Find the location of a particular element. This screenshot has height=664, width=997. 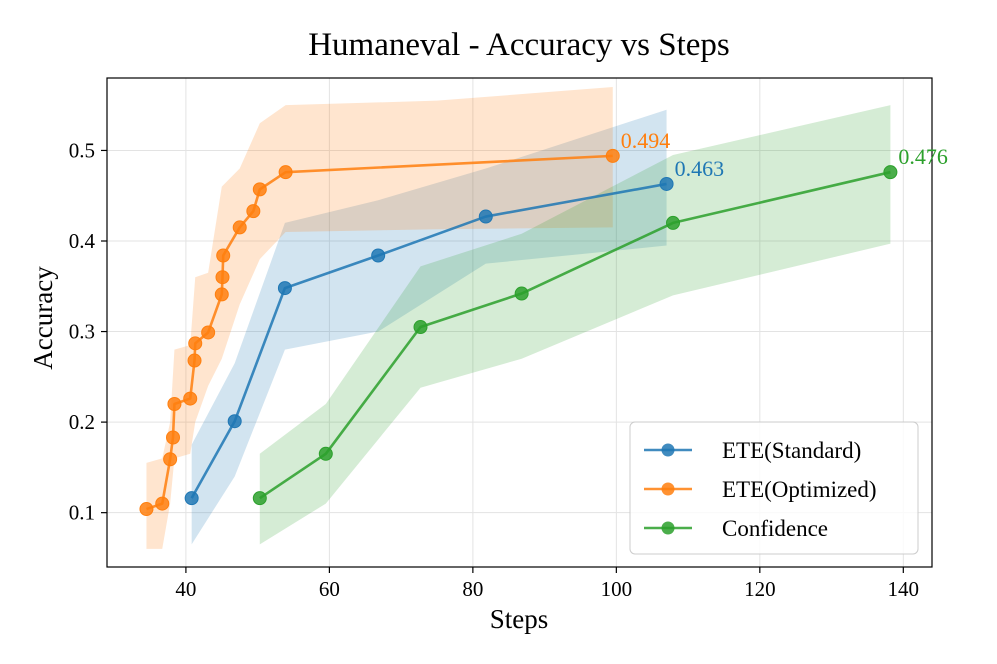

y-tick-label: 0.4 is located at coordinates (82, 241).